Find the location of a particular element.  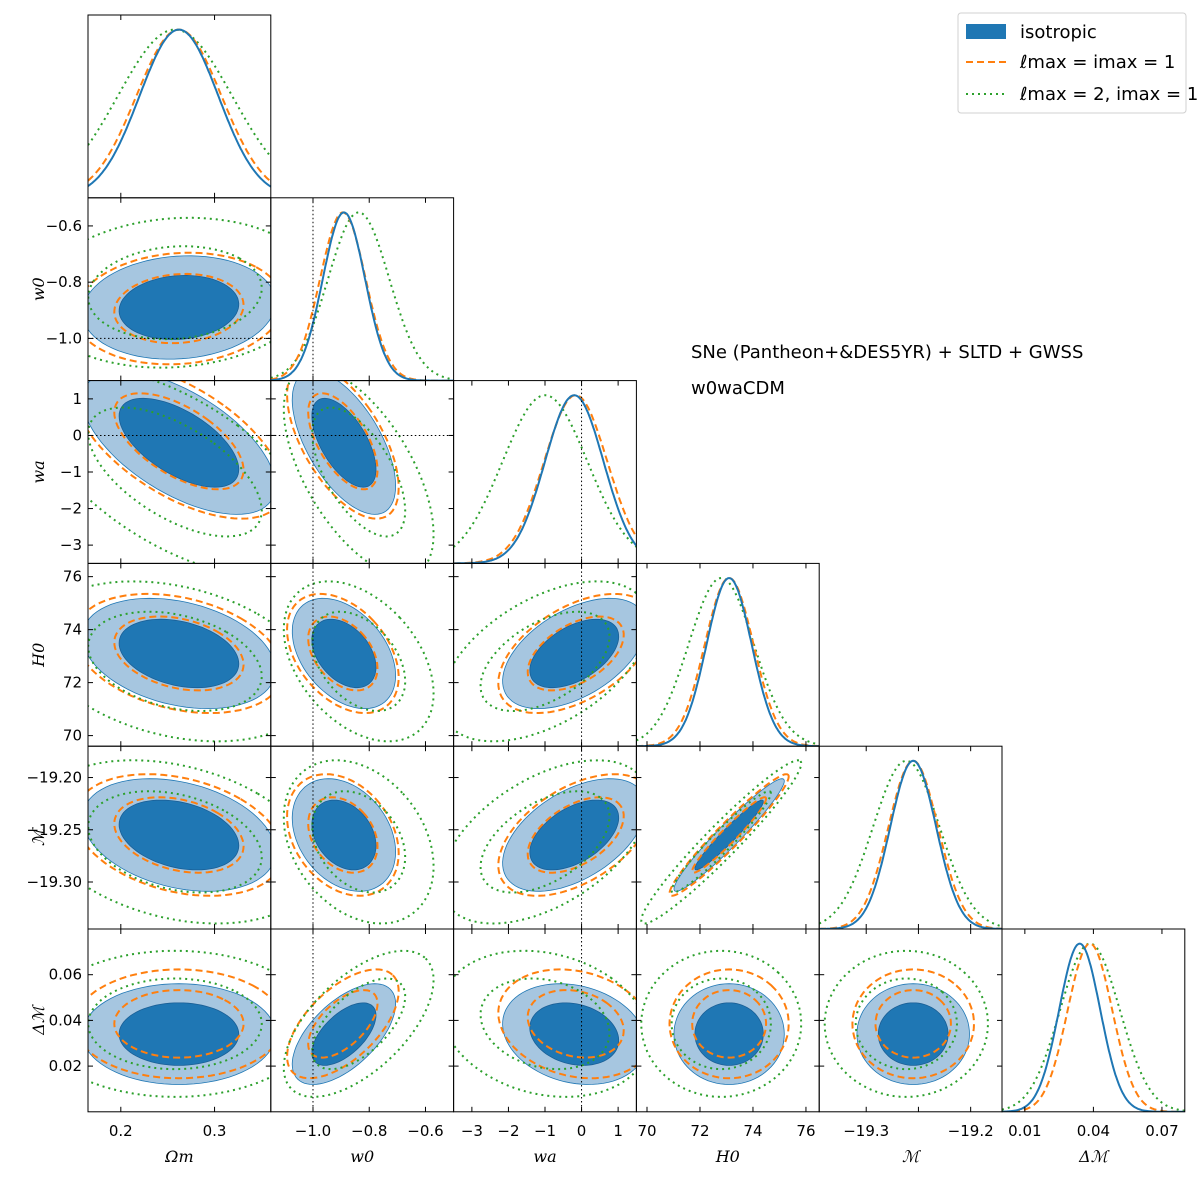

y-tick-label: −19.25 is located at coordinates (54, 830).